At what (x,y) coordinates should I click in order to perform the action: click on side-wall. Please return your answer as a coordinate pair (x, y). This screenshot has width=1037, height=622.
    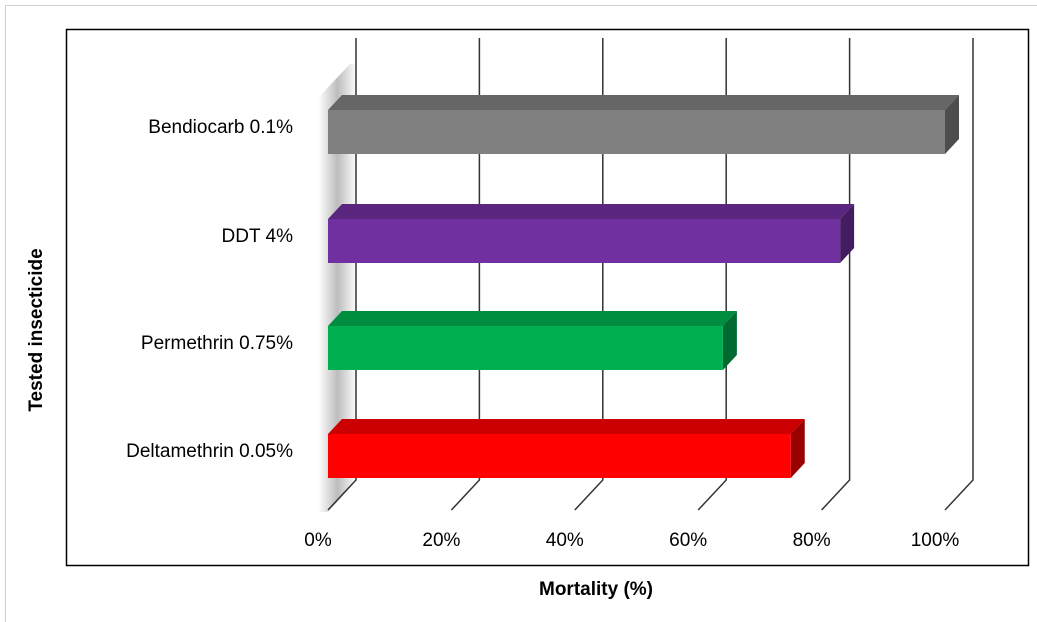
    Looking at the image, I should click on (337, 288).